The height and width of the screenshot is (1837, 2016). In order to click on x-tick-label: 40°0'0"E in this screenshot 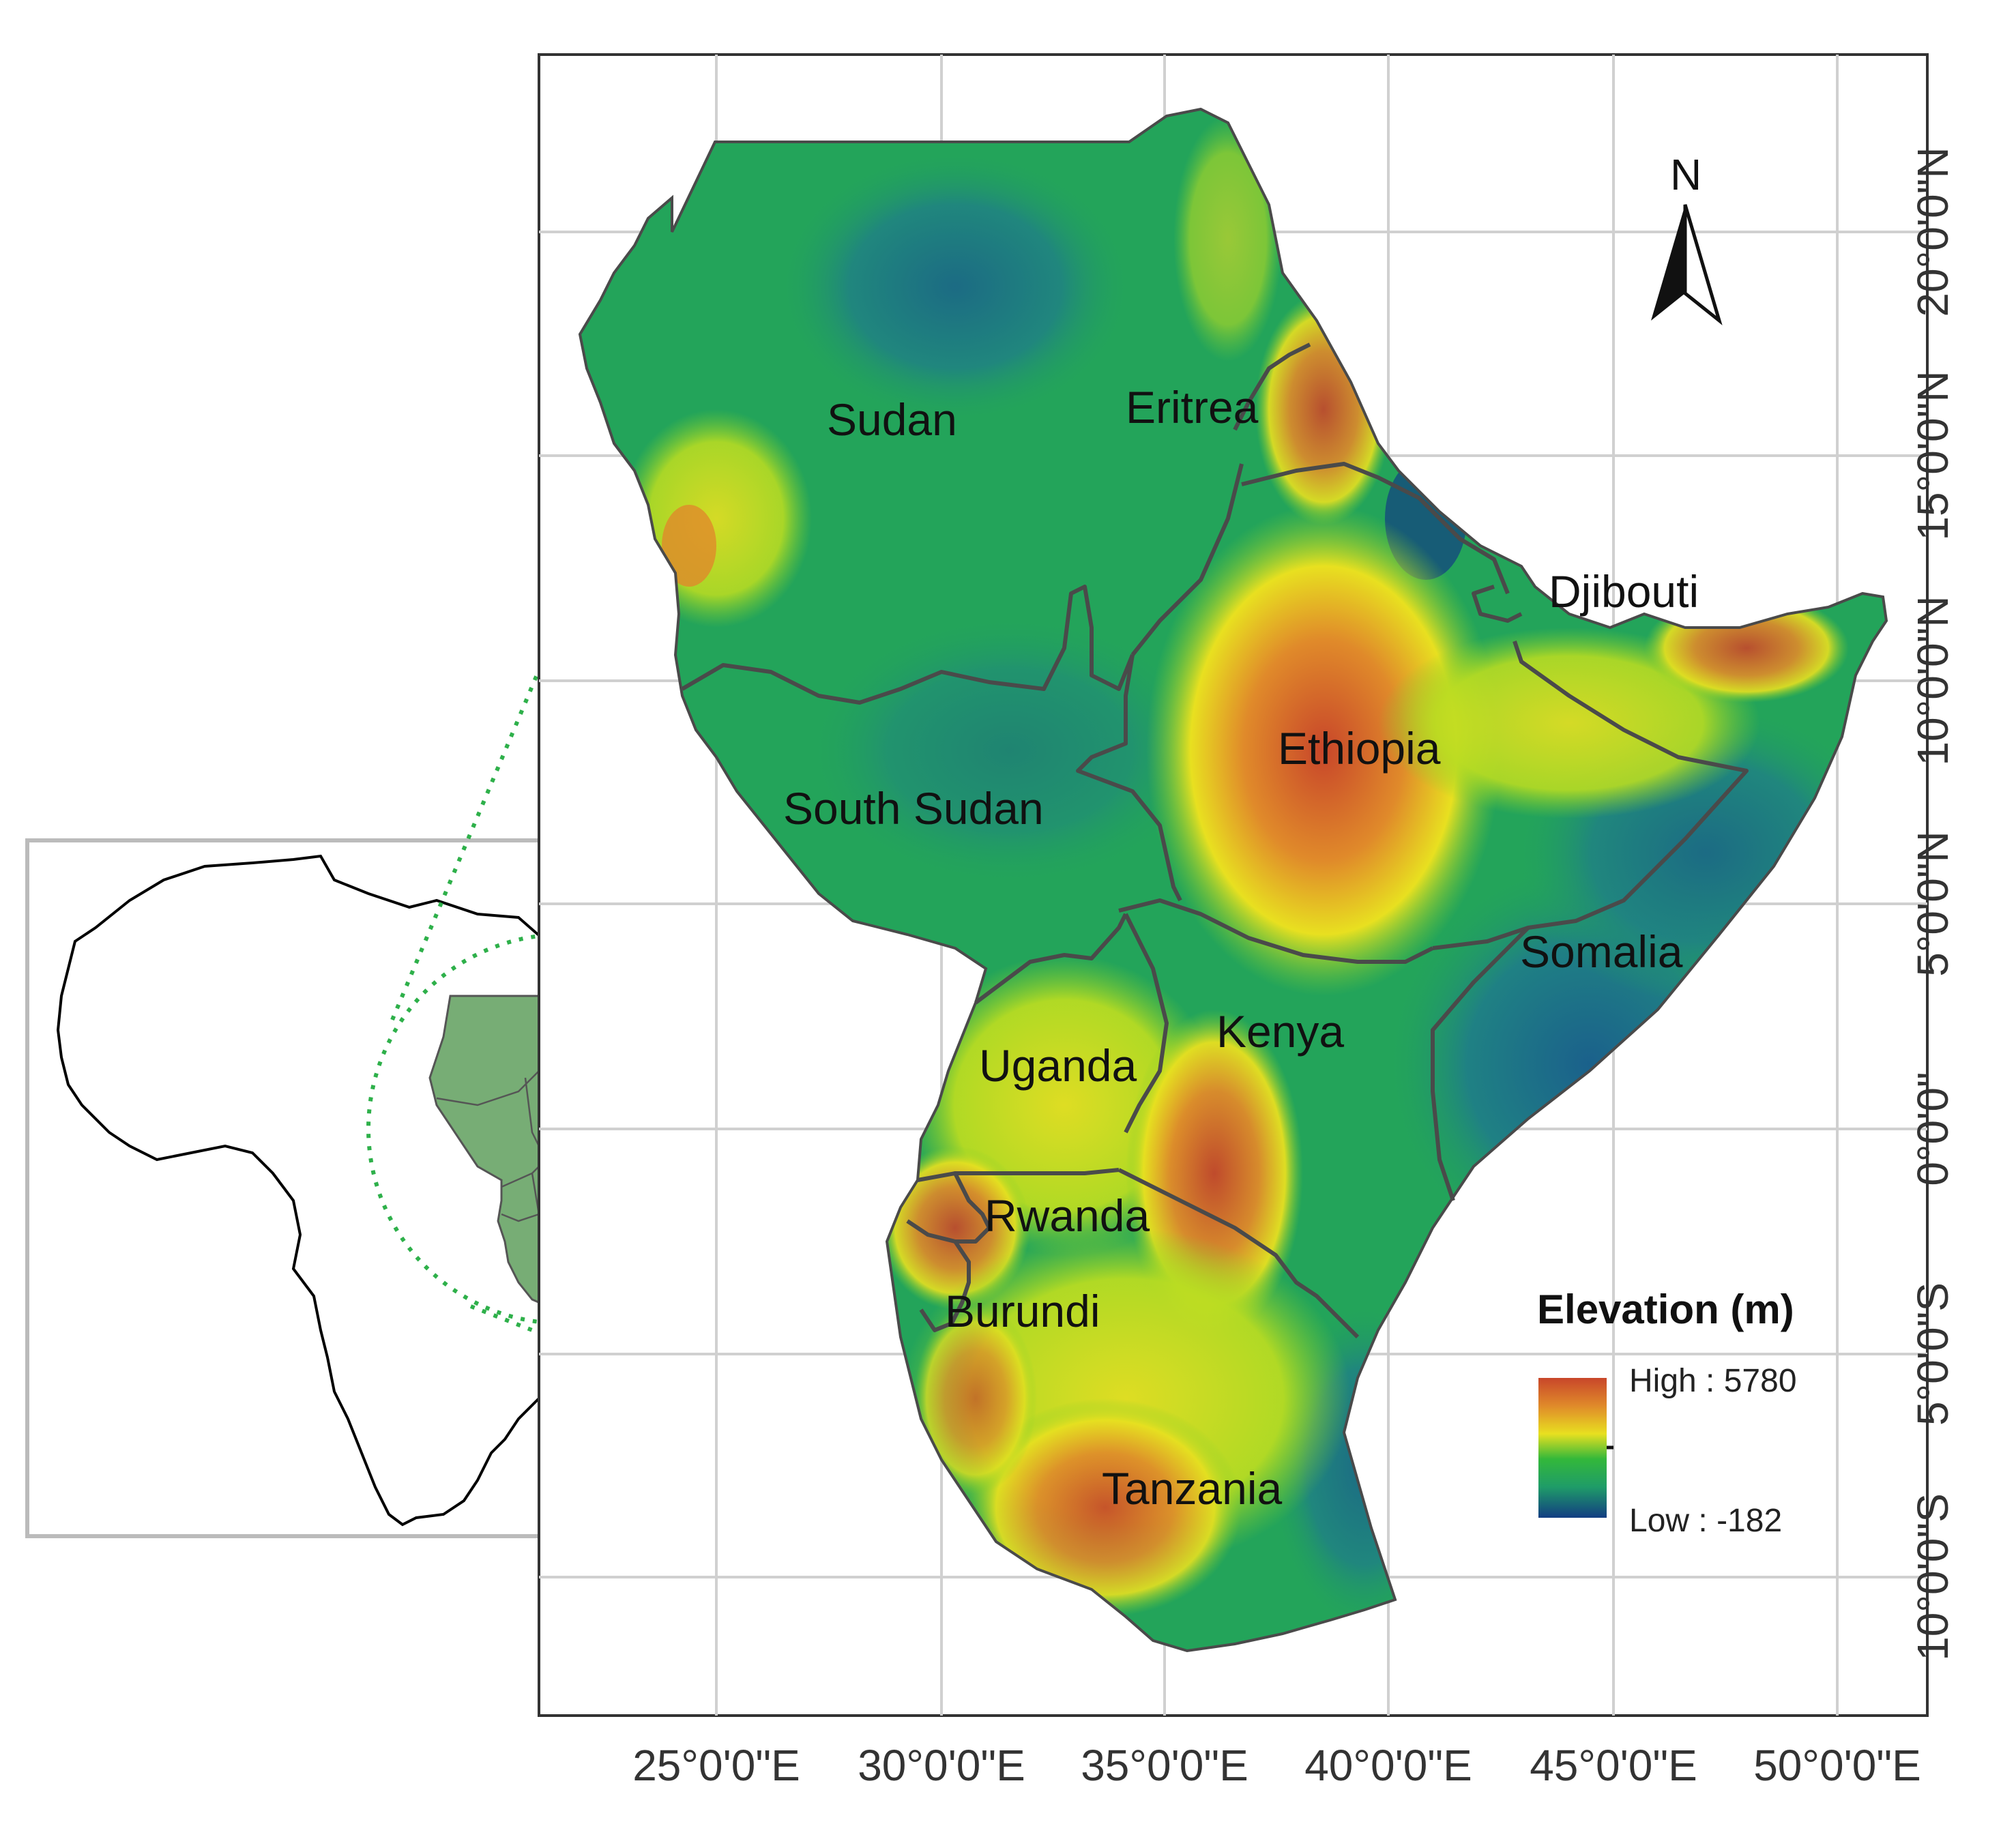, I will do `click(1388, 1765)`.